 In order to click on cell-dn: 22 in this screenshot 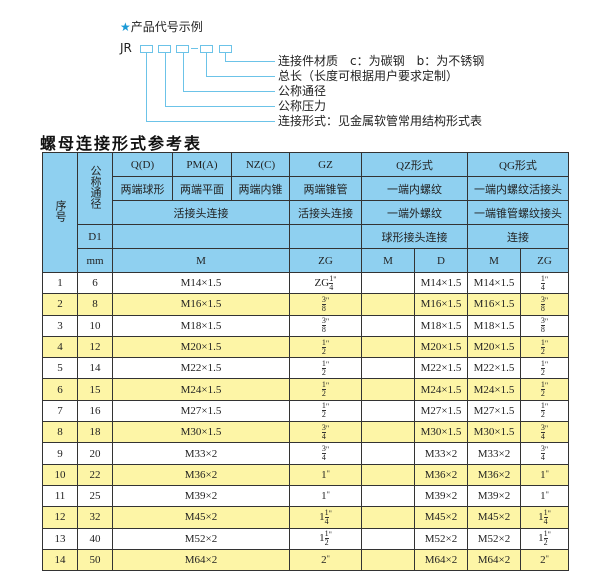, I will do `click(95, 474)`.